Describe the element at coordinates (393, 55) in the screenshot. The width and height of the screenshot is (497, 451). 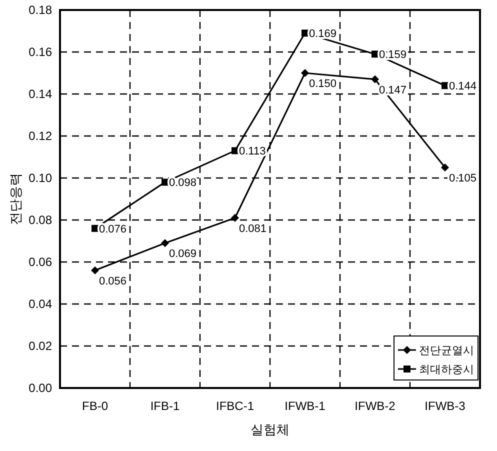
I see `data-label: 0.159` at that location.